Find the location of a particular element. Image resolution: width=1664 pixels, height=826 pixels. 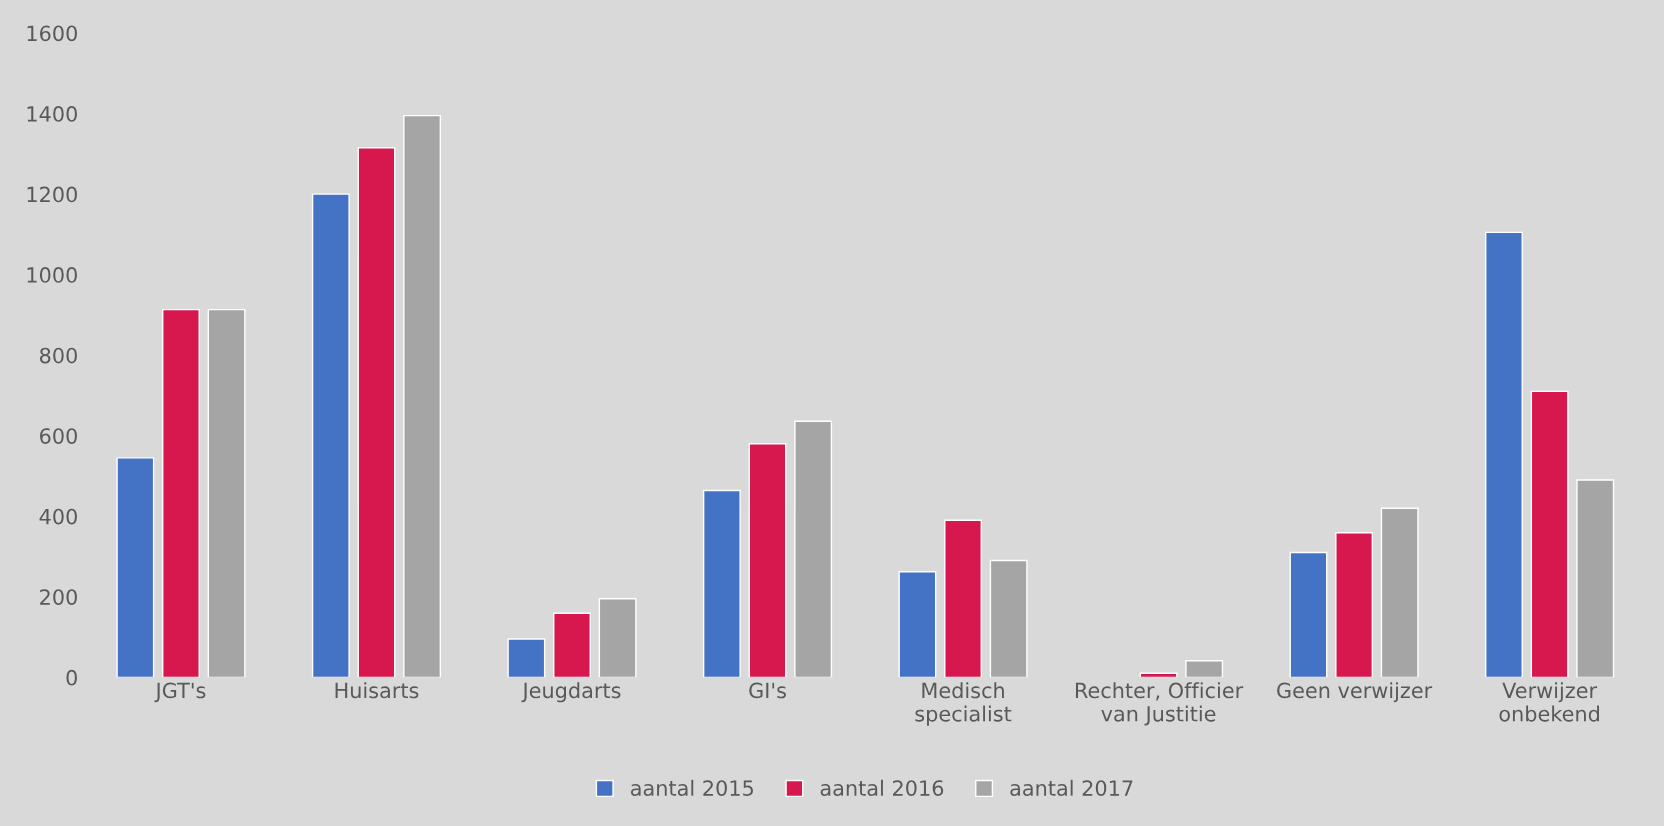

x-tick-label: Jeugdarts is located at coordinates (571, 692).